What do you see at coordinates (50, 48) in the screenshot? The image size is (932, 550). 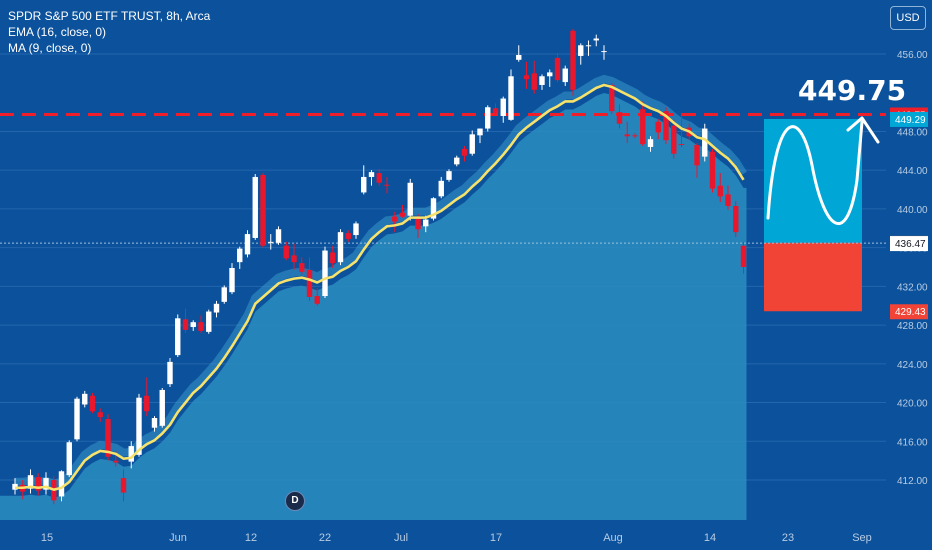 I see `ma-indicator-label: MA (9, close, 0)` at bounding box center [50, 48].